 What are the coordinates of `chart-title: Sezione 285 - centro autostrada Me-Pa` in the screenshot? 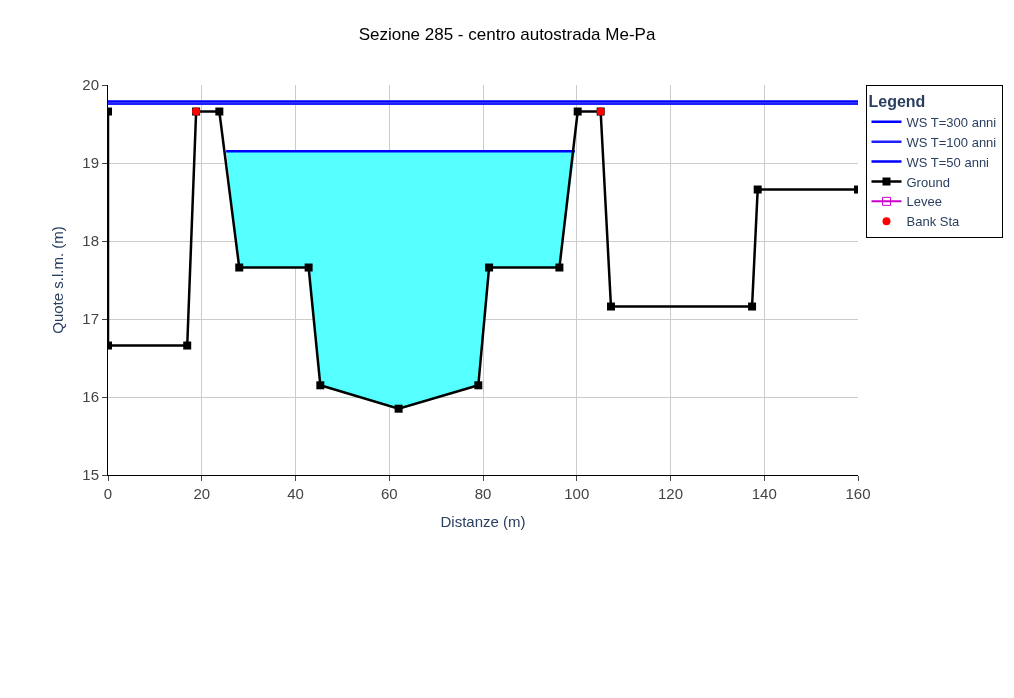 It's located at (507, 34).